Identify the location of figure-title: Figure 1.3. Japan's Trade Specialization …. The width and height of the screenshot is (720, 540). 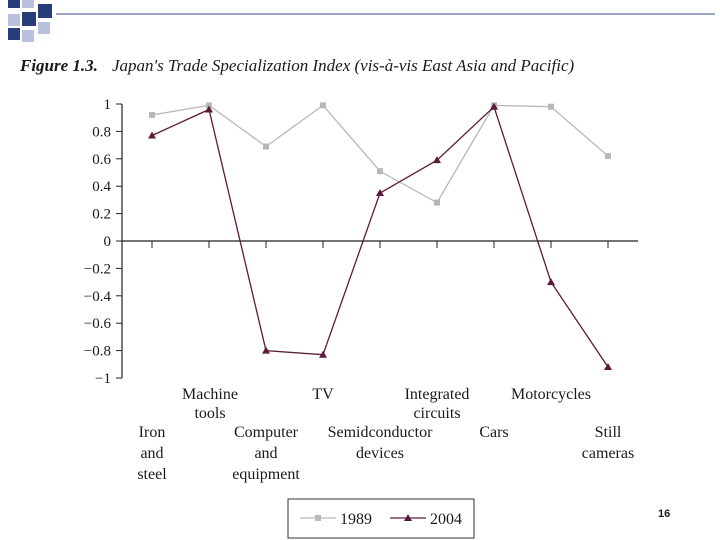
(365, 66).